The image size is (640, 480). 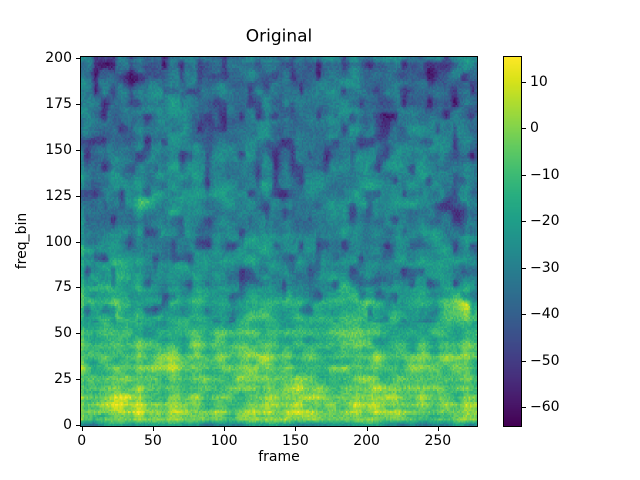 What do you see at coordinates (295, 441) in the screenshot?
I see `x-axis-tick-label: 150` at bounding box center [295, 441].